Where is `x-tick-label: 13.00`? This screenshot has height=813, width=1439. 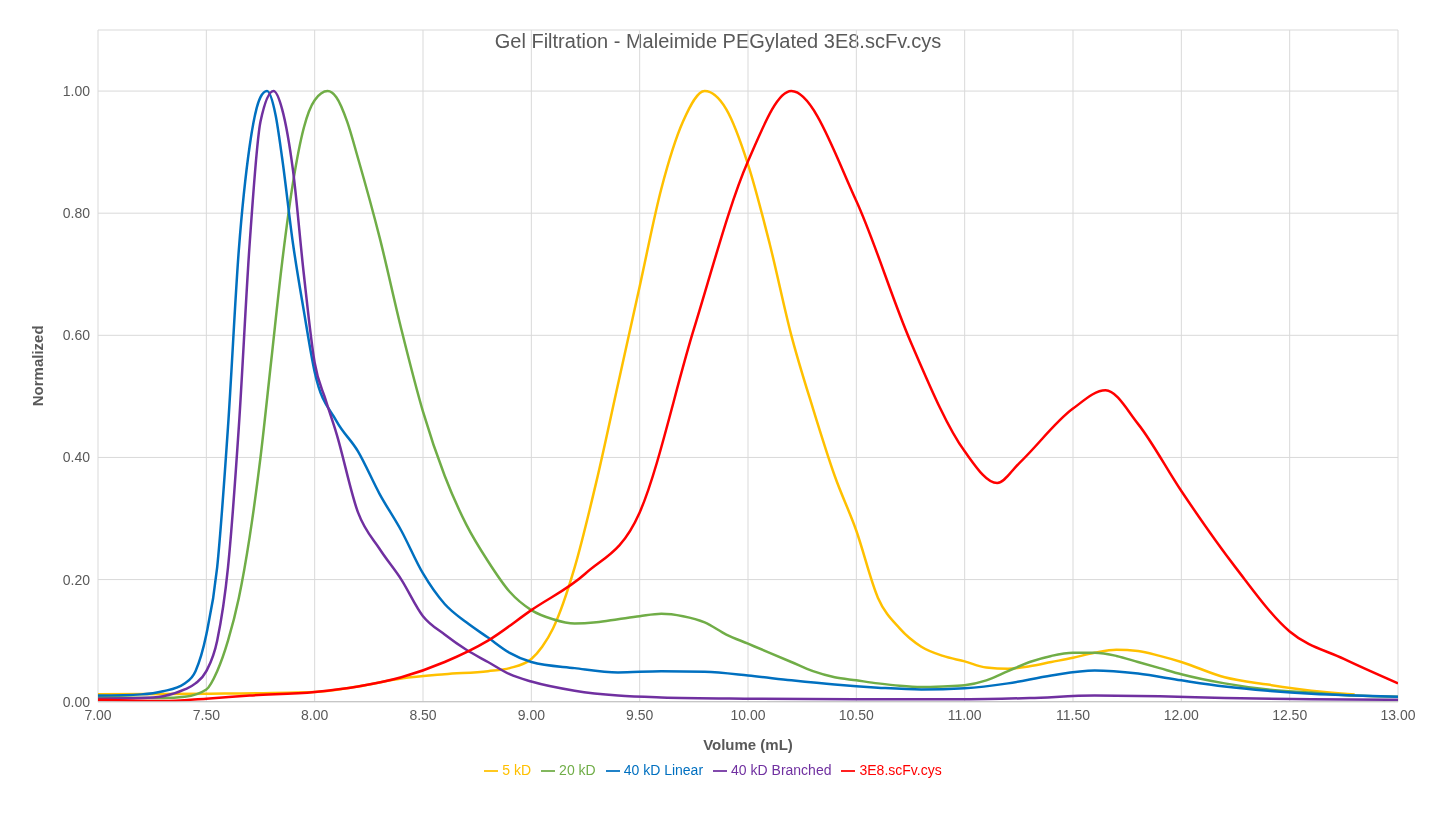
x-tick-label: 13.00 is located at coordinates (1398, 714).